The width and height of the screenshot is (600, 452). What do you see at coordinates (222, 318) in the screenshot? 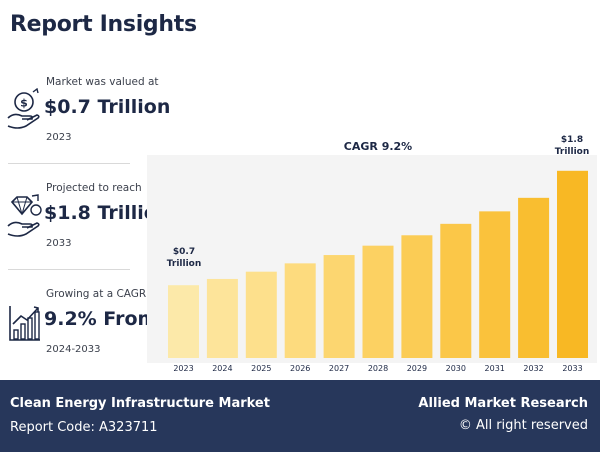
I see `bar-2024` at bounding box center [222, 318].